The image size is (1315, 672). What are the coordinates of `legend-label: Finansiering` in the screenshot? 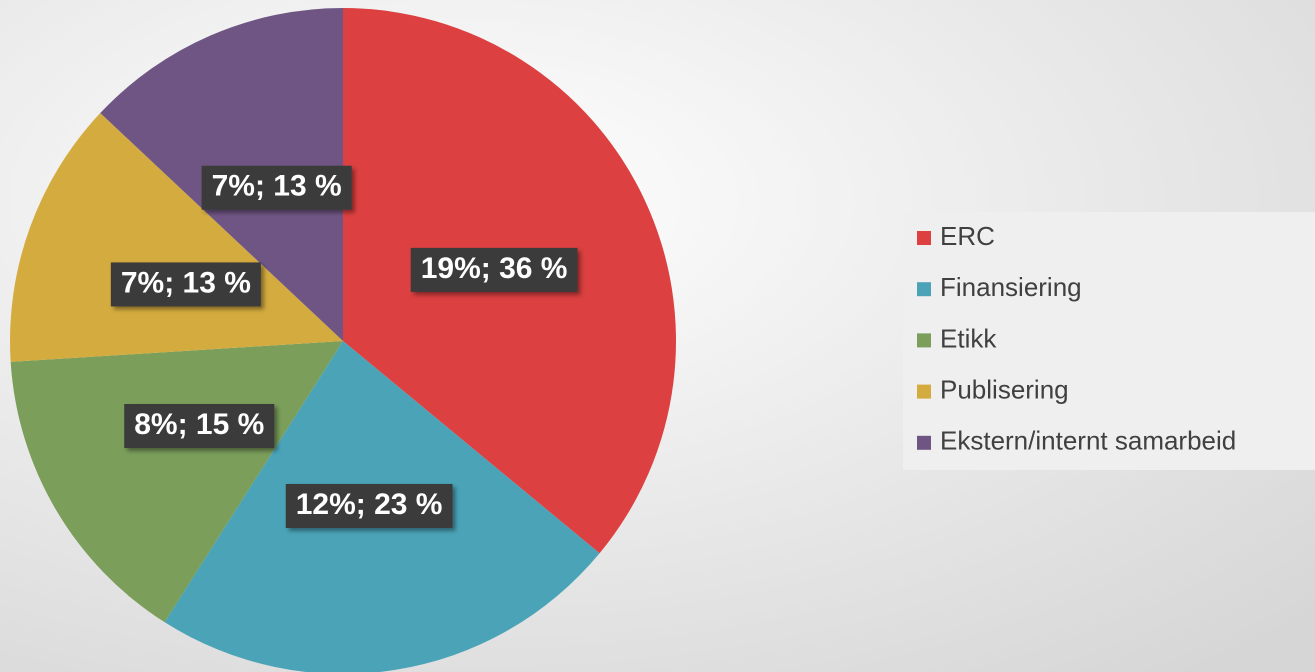 It's located at (1011, 287).